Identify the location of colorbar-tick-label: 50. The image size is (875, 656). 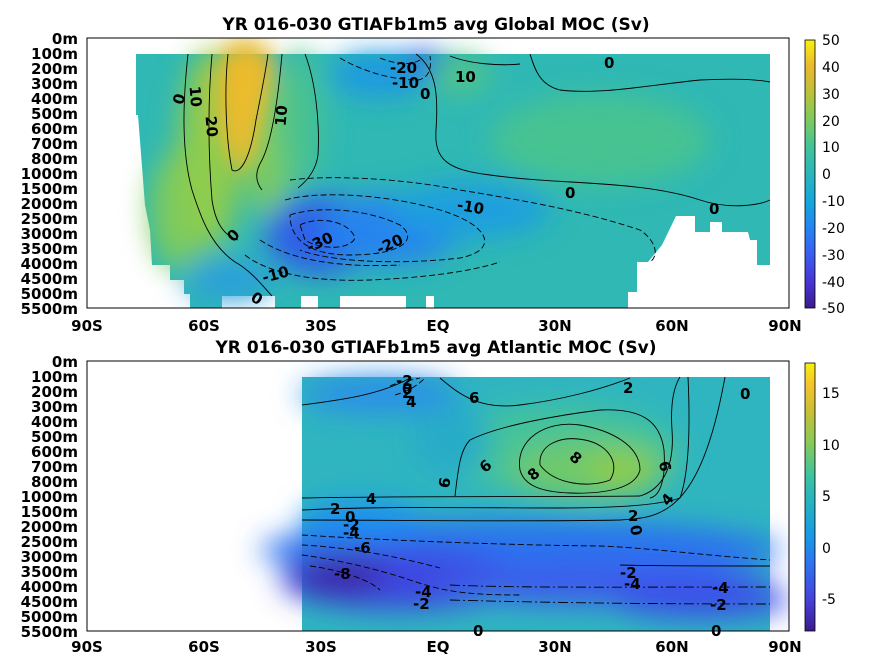
(831, 41).